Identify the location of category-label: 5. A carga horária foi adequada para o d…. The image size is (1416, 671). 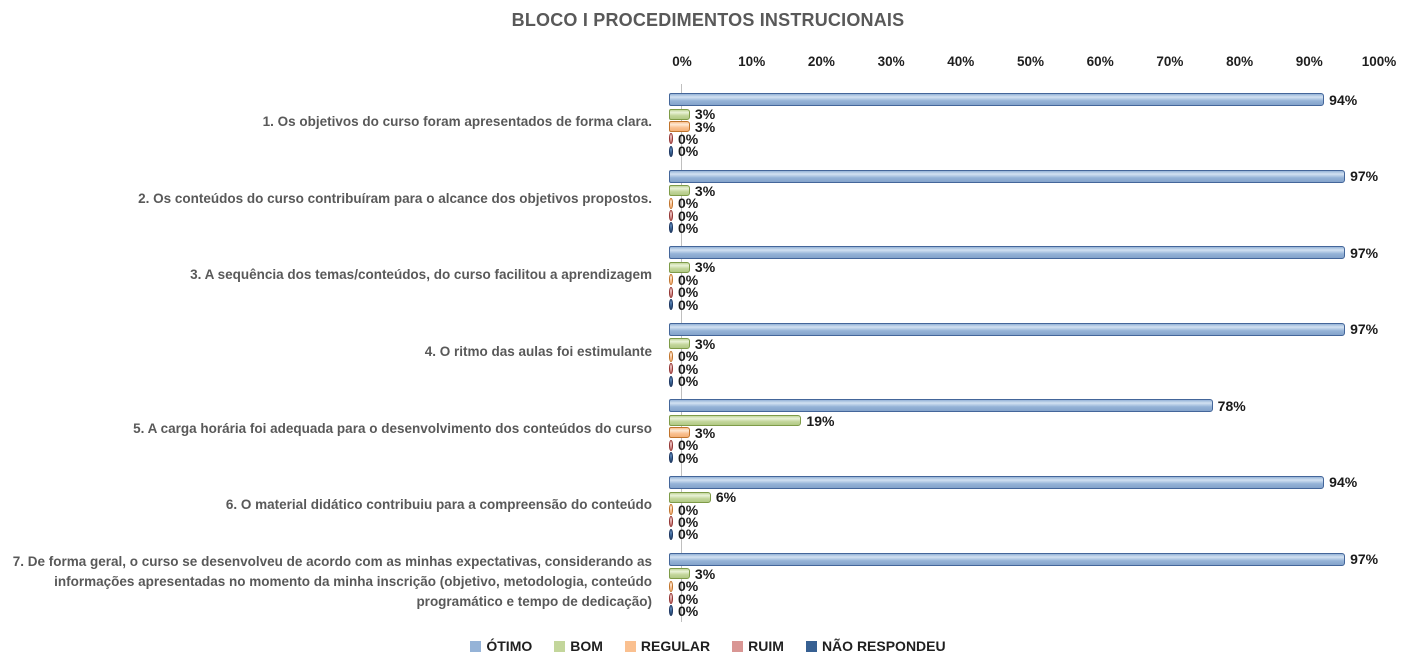
(392, 428).